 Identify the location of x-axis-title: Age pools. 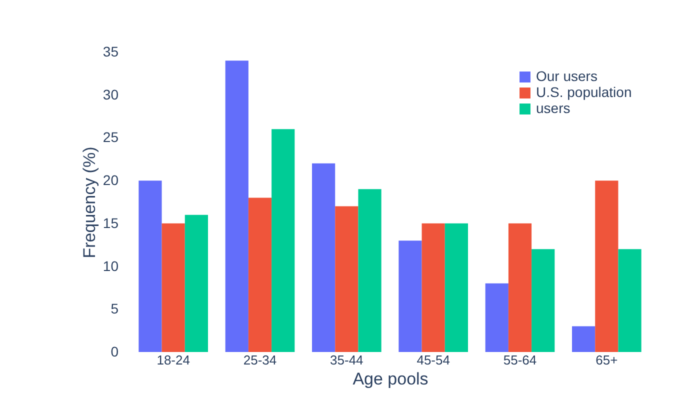
(390, 379).